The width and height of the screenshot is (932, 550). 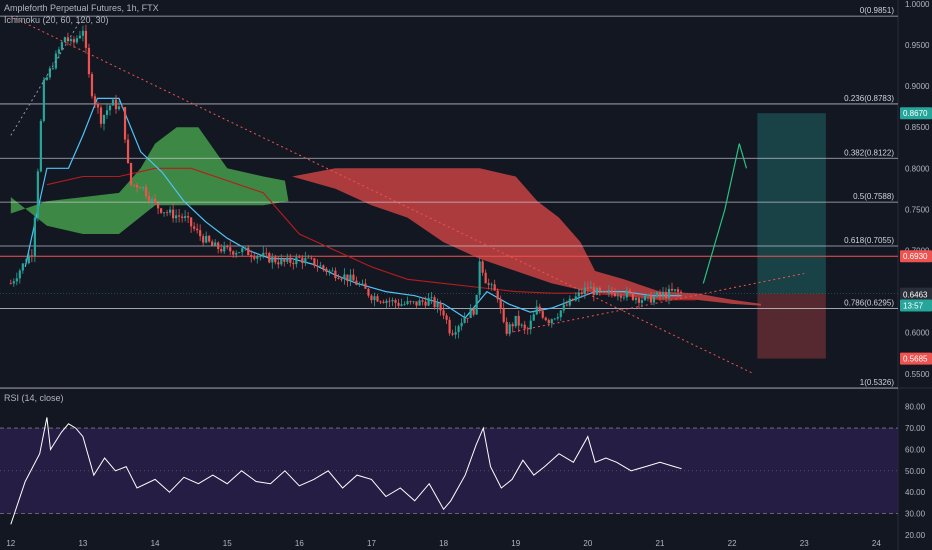 What do you see at coordinates (917, 374) in the screenshot?
I see `price-axis-tick: 0.5500` at bounding box center [917, 374].